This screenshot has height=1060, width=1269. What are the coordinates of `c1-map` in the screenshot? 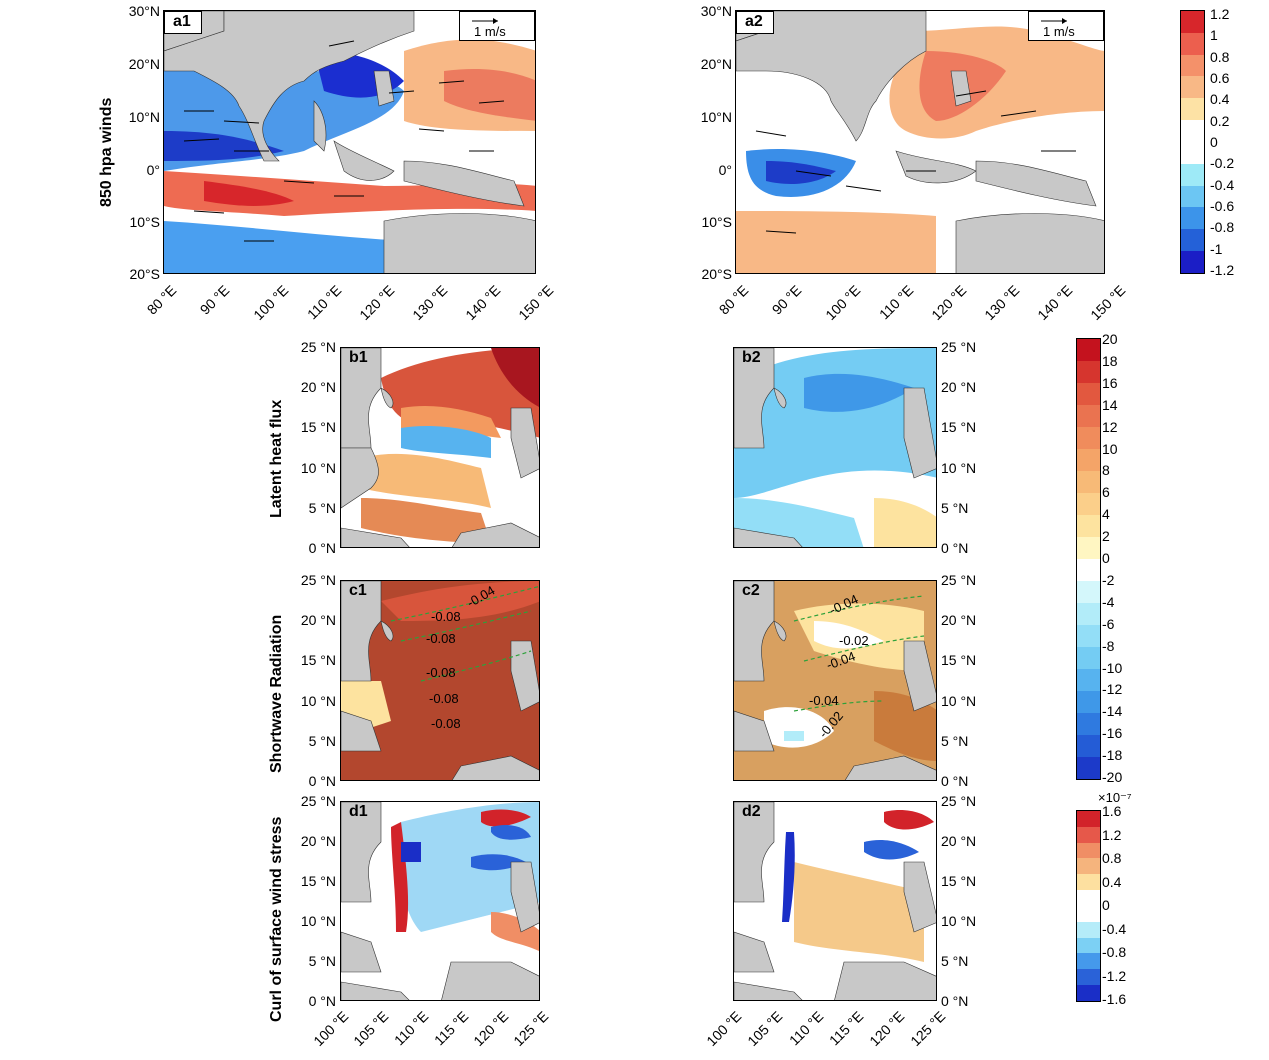 It's located at (440, 680).